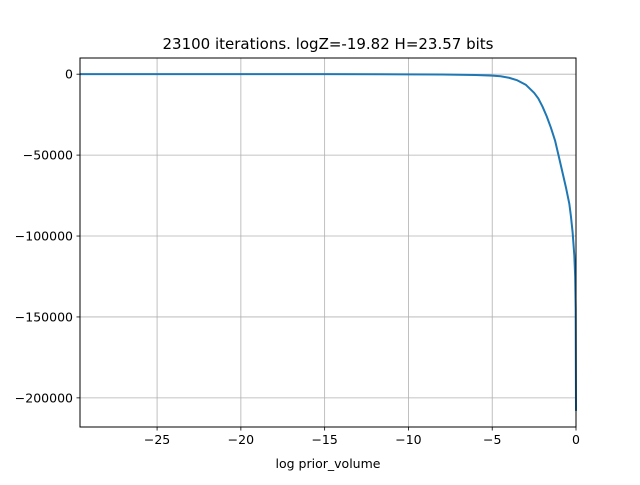 The height and width of the screenshot is (485, 640). What do you see at coordinates (408, 439) in the screenshot?
I see `x-tick-label: −10` at bounding box center [408, 439].